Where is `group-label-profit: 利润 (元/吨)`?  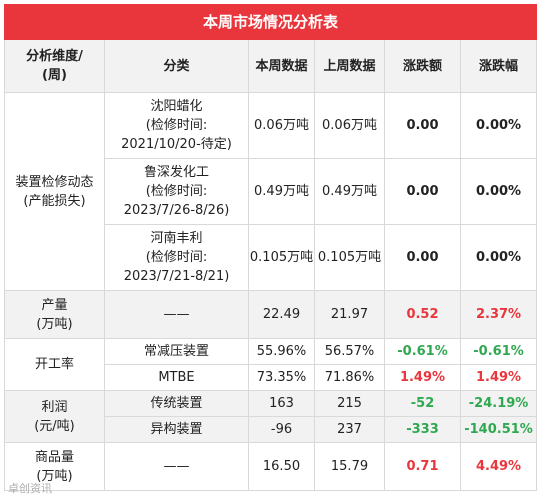 group-label-profit: 利润 (元/吨) is located at coordinates (54, 416).